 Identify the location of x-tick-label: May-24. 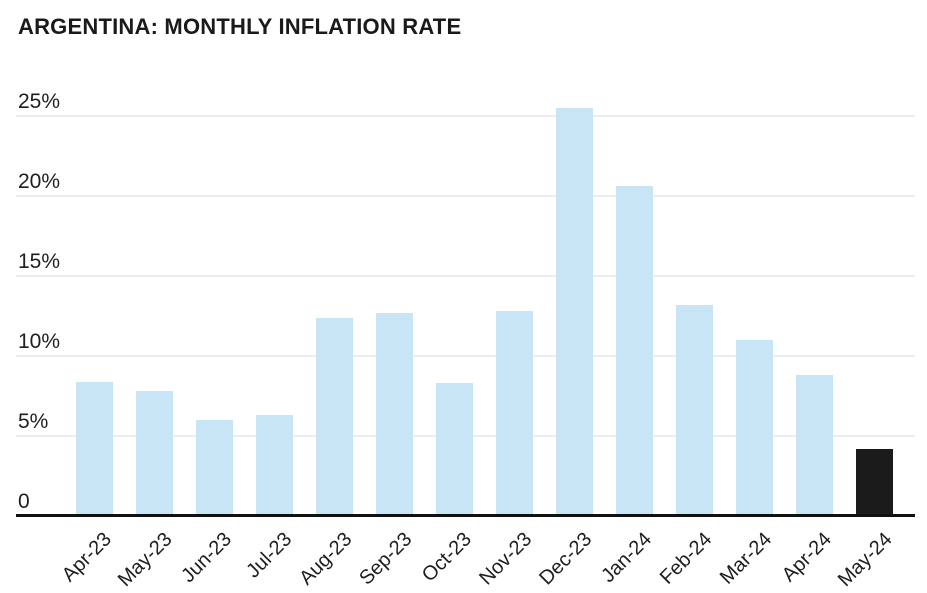
(865, 560).